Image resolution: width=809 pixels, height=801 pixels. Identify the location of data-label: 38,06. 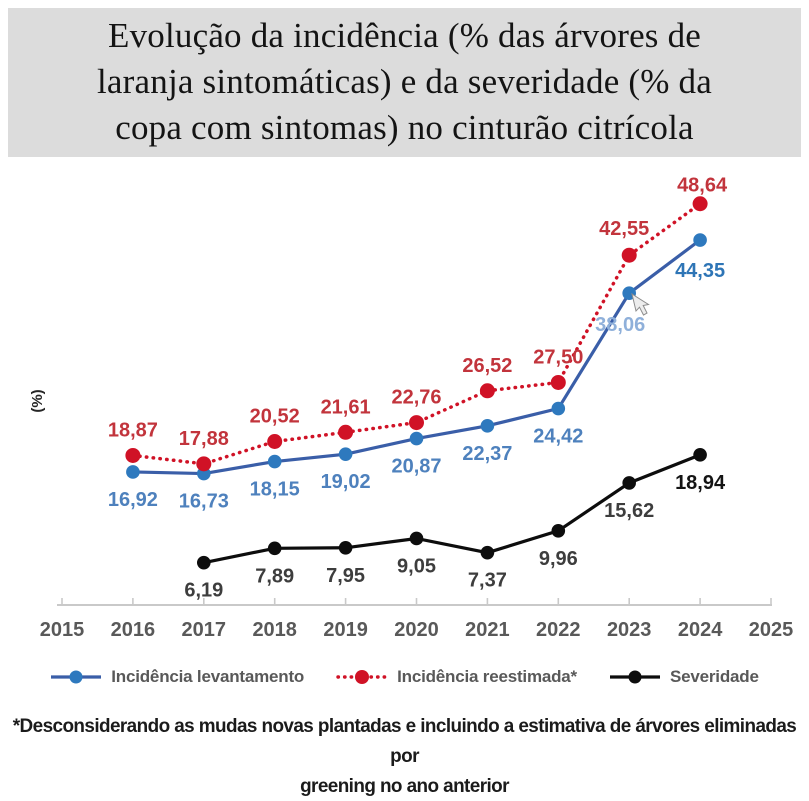
(620, 325).